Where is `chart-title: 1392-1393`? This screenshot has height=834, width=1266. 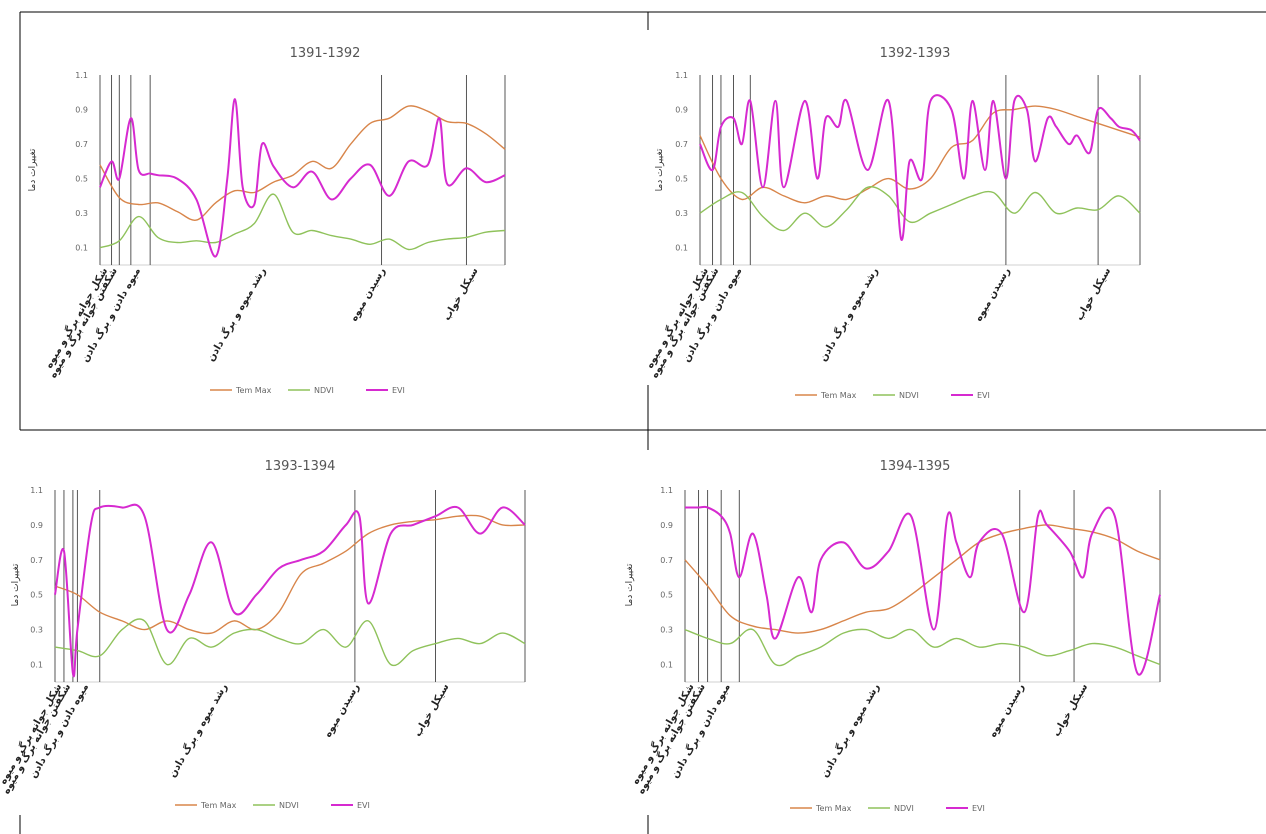
chart-title: 1392-1393 is located at coordinates (915, 53).